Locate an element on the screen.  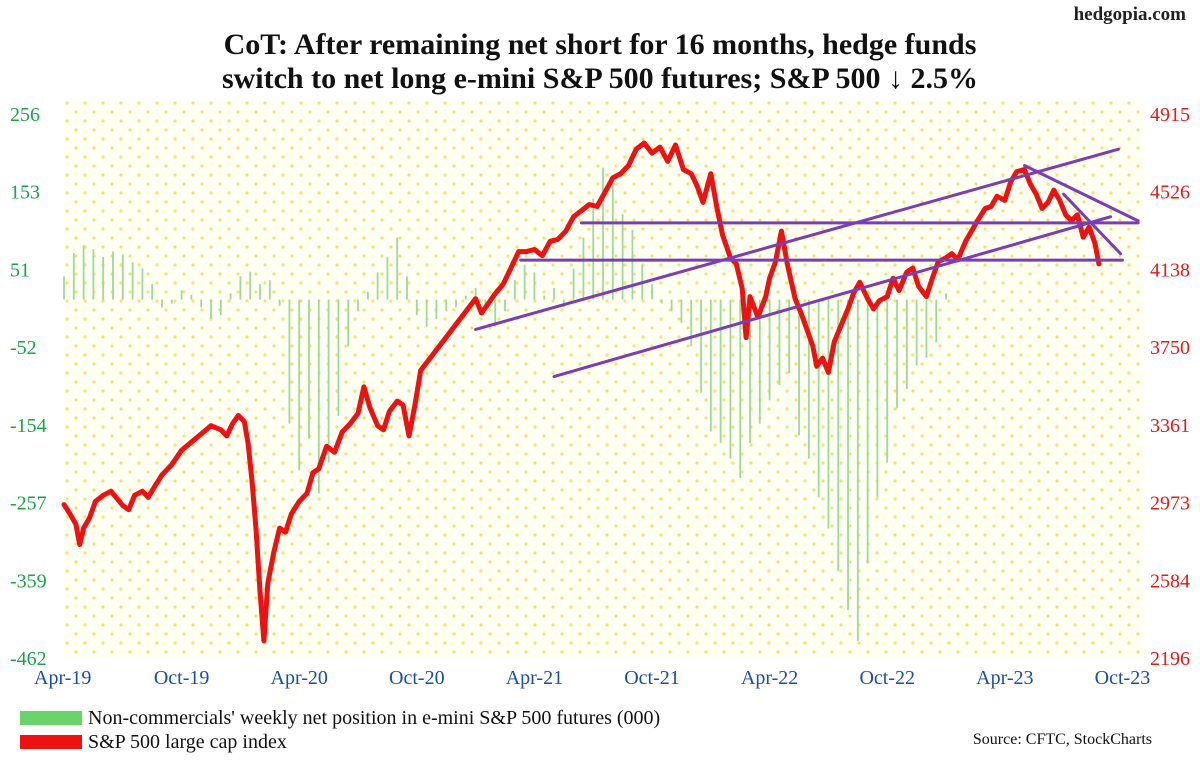
right-tick-label-0: 4915 is located at coordinates (1170, 115).